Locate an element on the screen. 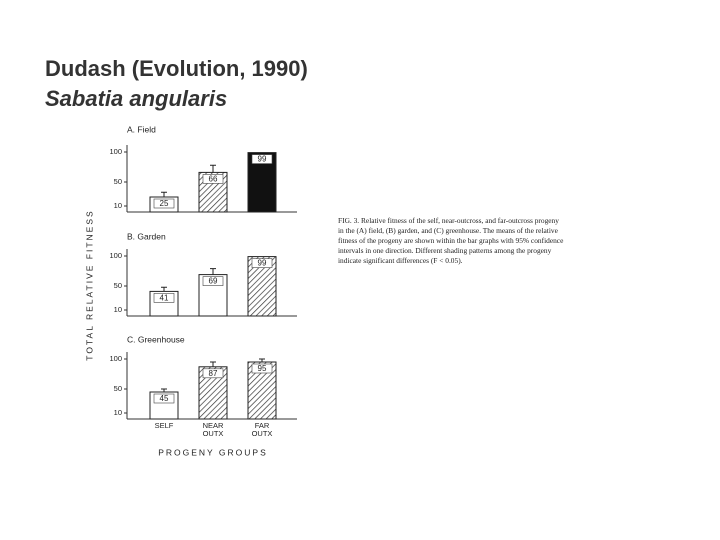  x-tick-label: FAR OUTX is located at coordinates (262, 429).